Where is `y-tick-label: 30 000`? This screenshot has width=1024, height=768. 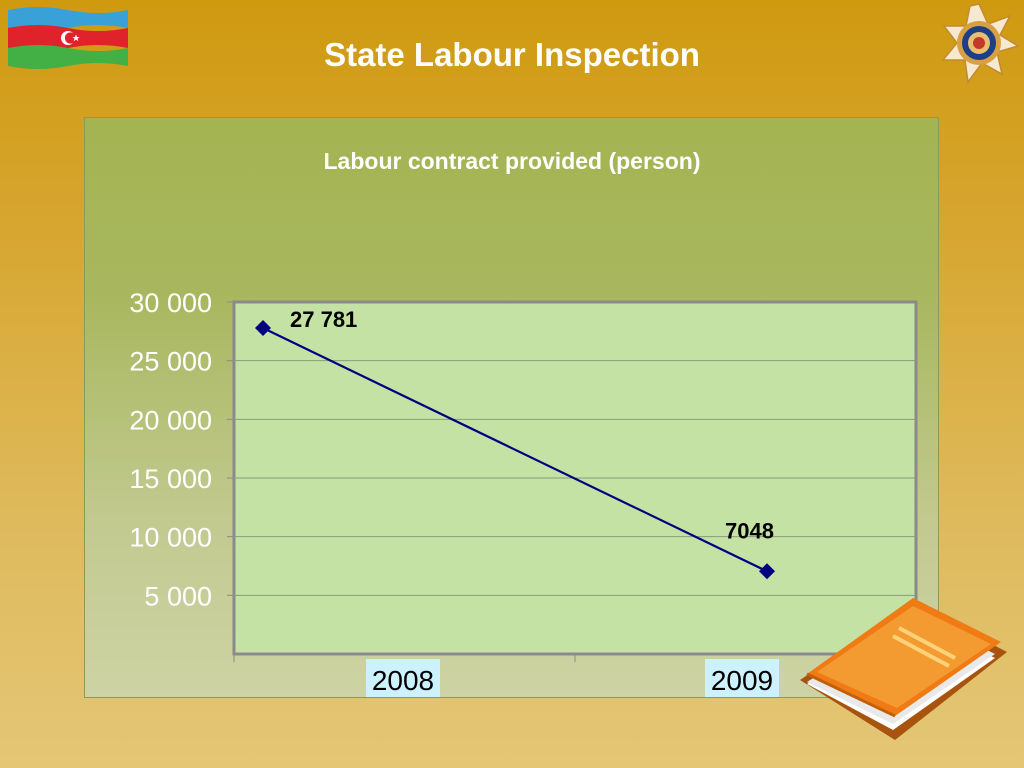 y-tick-label: 30 000 is located at coordinates (170, 303).